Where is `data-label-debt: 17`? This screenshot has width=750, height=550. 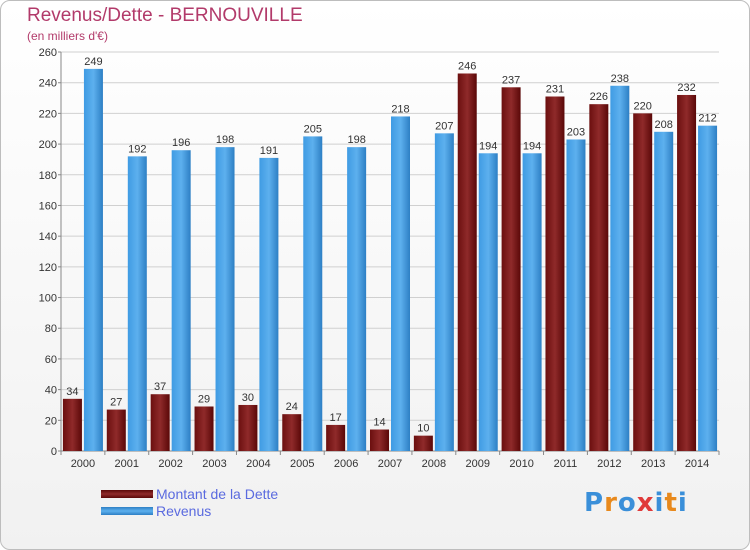
data-label-debt: 17 is located at coordinates (336, 418).